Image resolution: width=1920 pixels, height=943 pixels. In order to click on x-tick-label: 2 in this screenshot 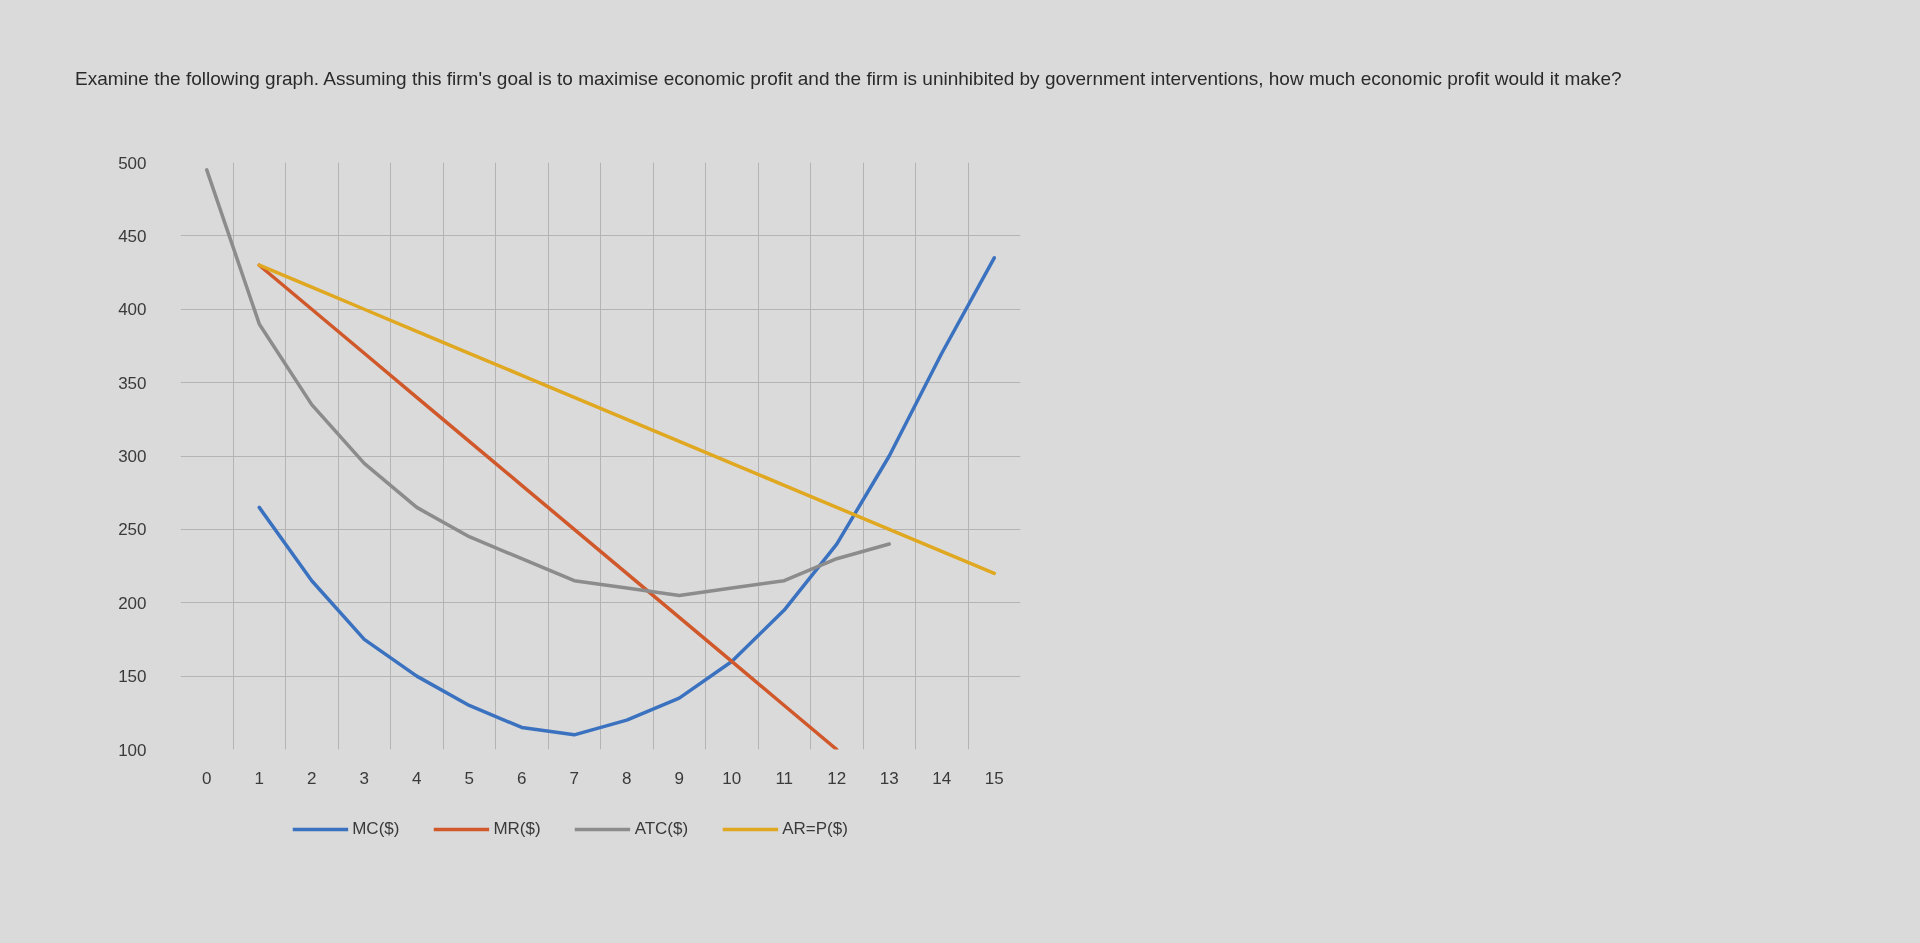, I will do `click(312, 778)`.